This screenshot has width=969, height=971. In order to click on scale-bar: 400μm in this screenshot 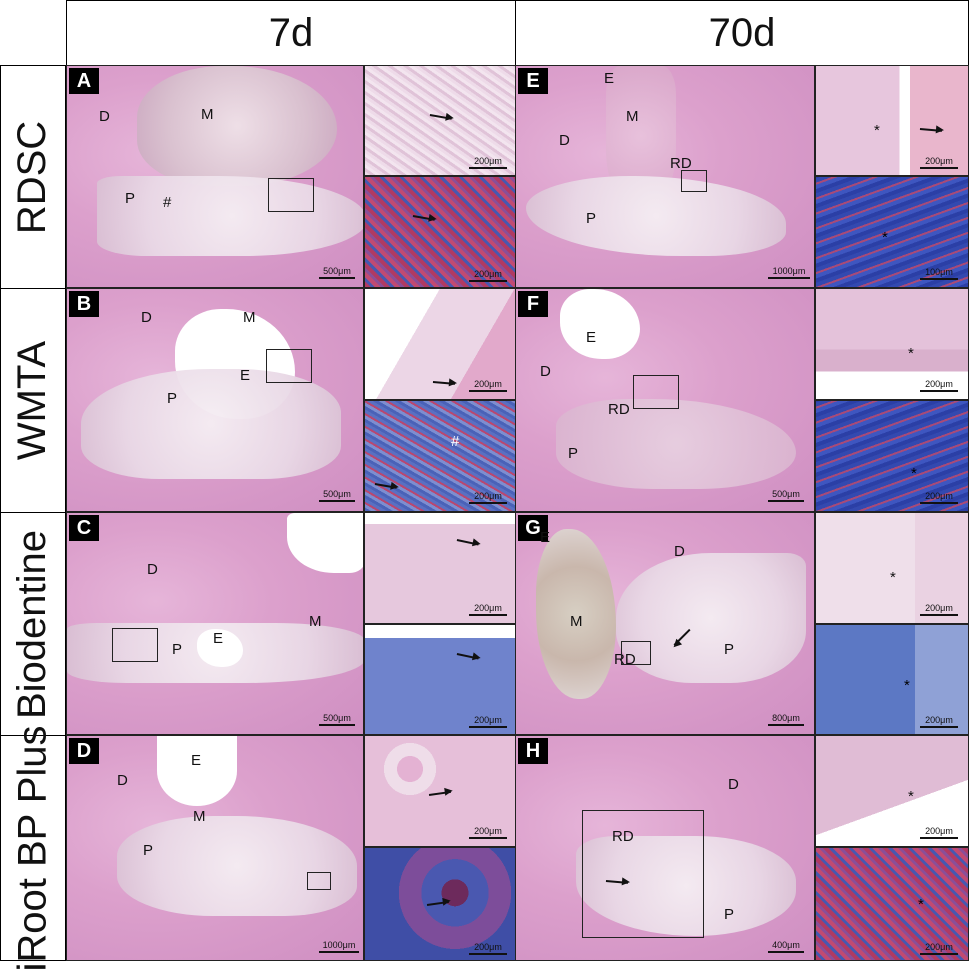, I will do `click(786, 946)`.